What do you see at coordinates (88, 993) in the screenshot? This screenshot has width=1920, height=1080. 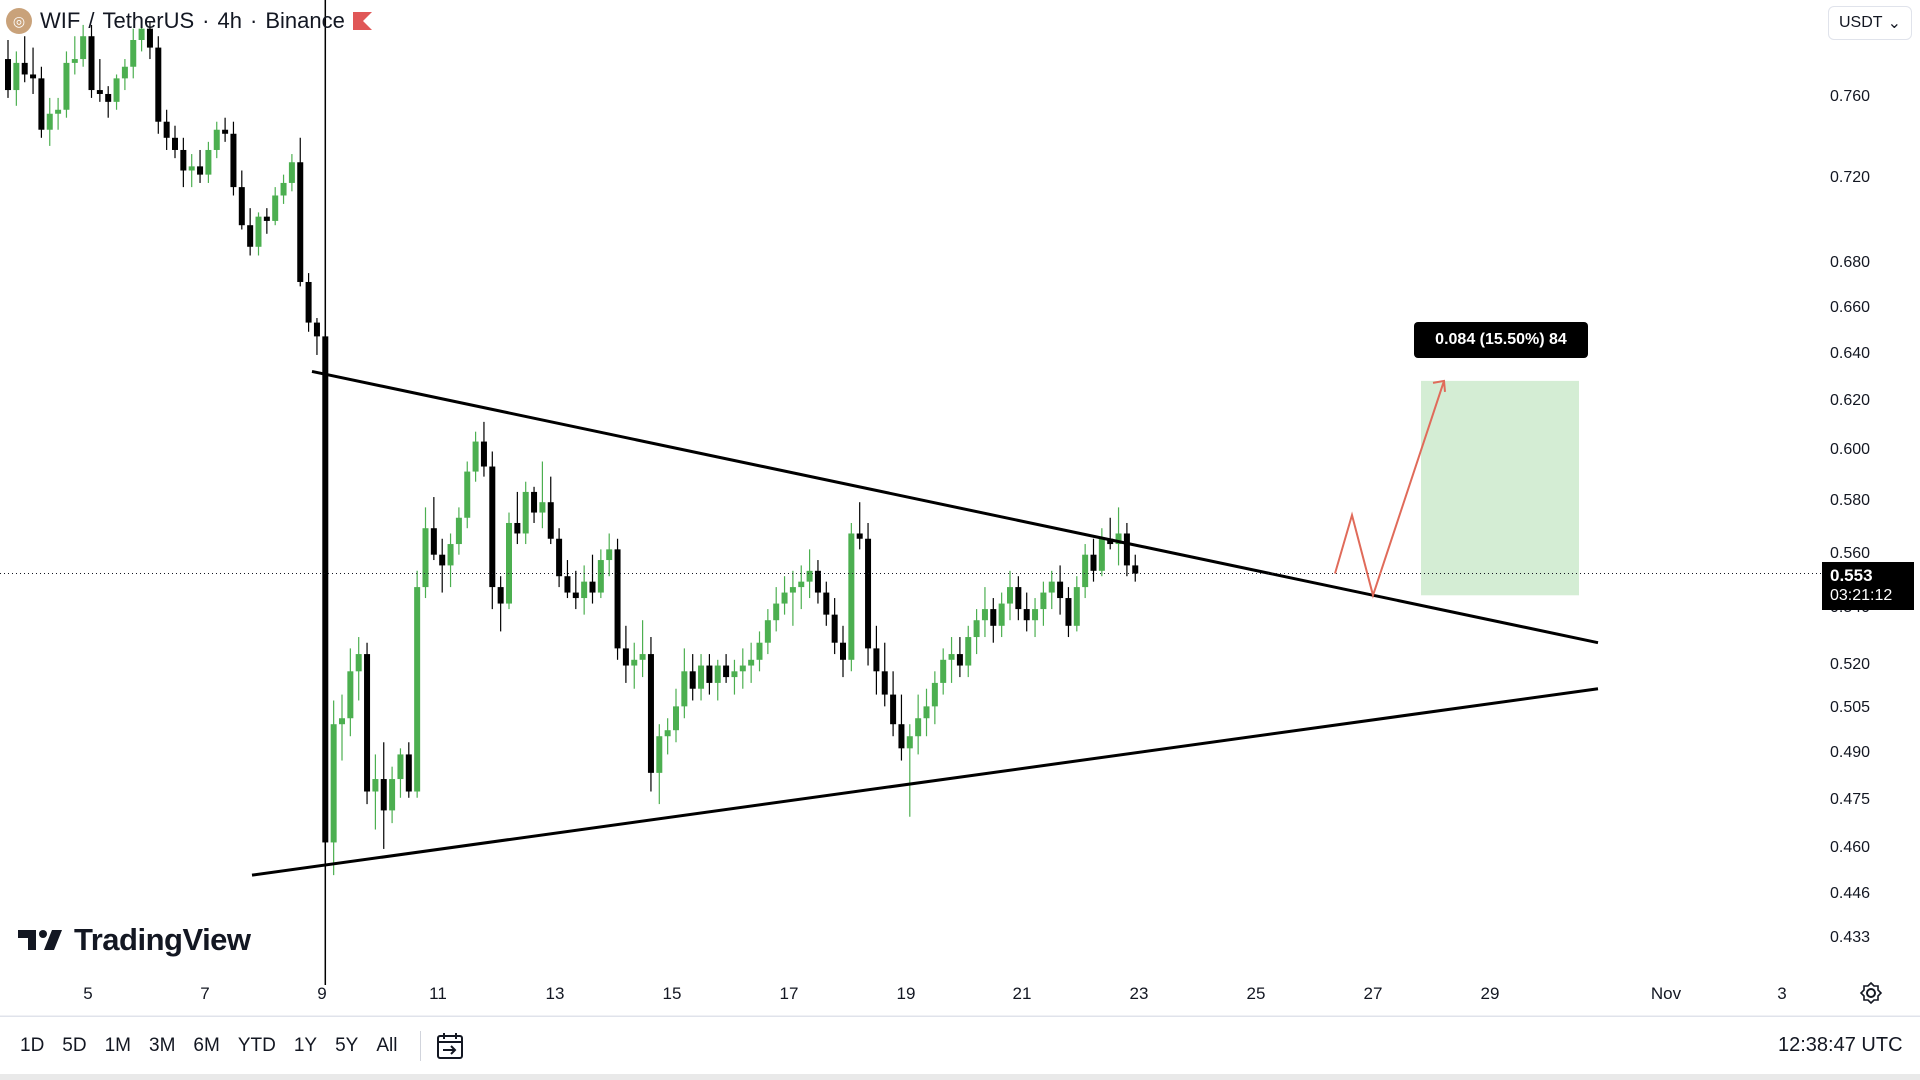 I see `time-axis-label: 5` at bounding box center [88, 993].